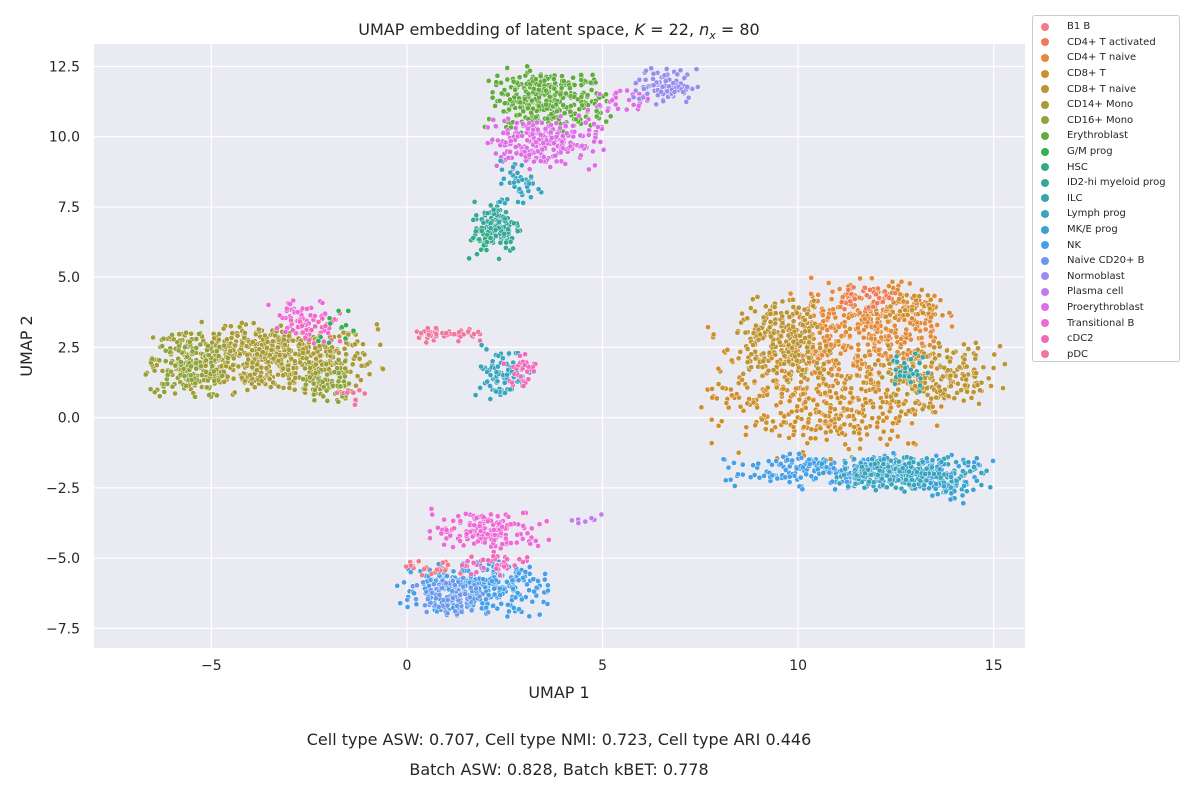 The height and width of the screenshot is (800, 1200). Describe the element at coordinates (1096, 276) in the screenshot. I see `legend-label: Normoblast` at that location.